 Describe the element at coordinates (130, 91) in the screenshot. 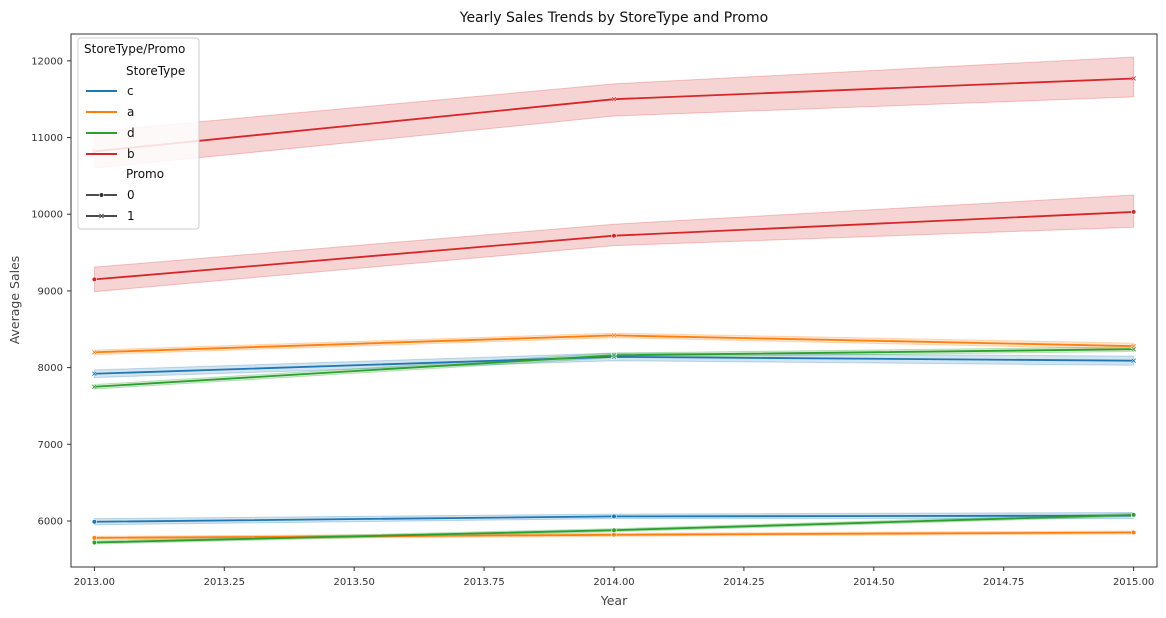

I see `legend-label: c` at that location.